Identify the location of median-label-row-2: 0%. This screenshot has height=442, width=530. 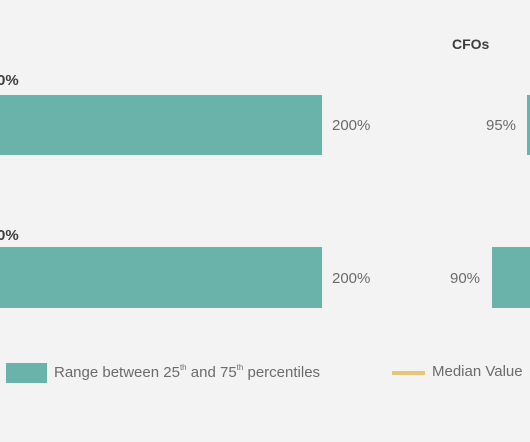
(9, 235).